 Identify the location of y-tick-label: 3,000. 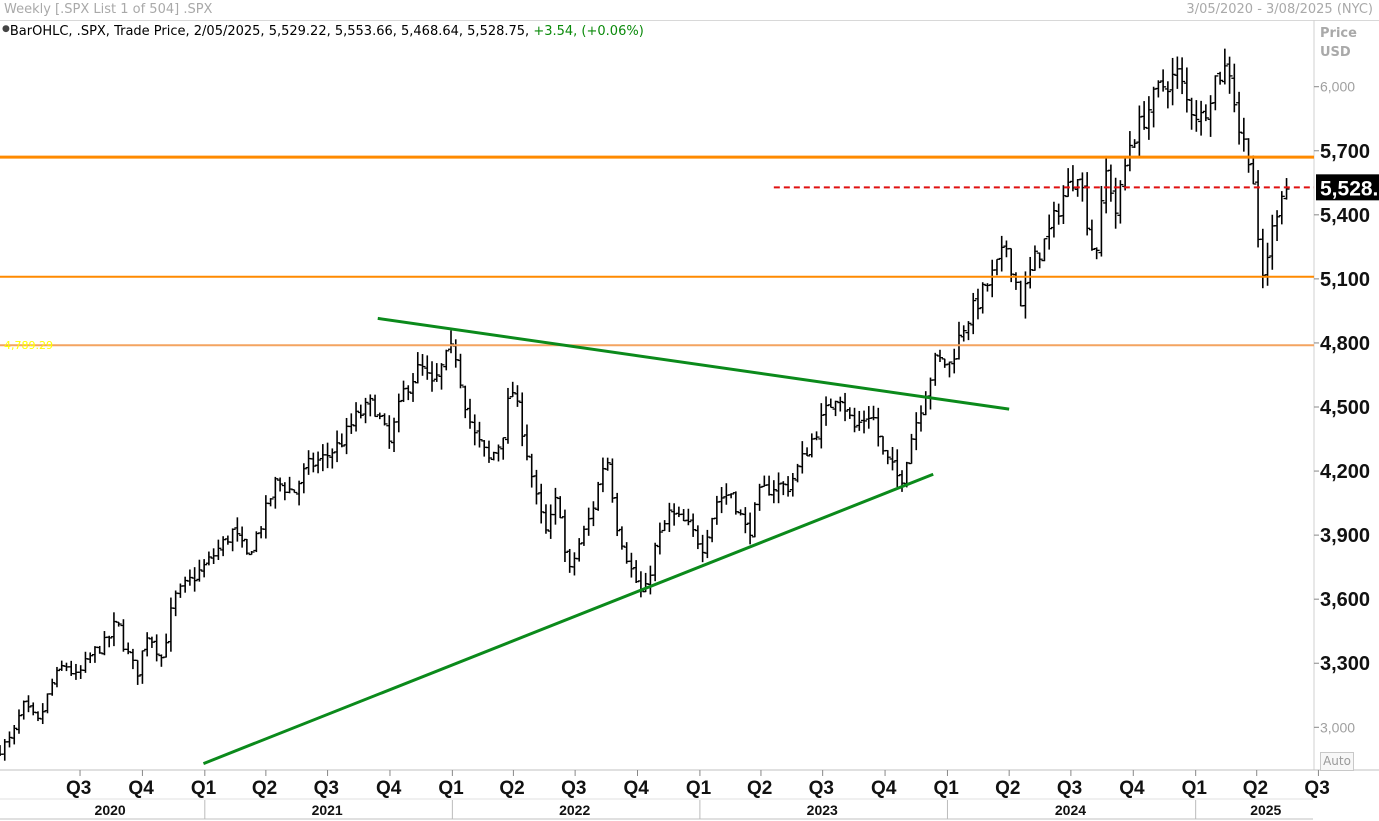
(1337, 727).